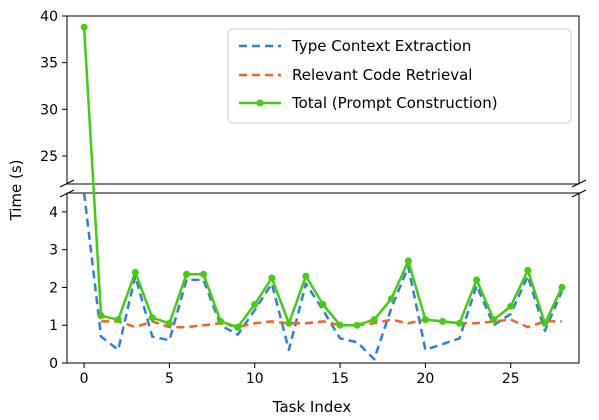 This screenshot has width=599, height=420. Describe the element at coordinates (340, 379) in the screenshot. I see `x-tick-label: 15` at that location.